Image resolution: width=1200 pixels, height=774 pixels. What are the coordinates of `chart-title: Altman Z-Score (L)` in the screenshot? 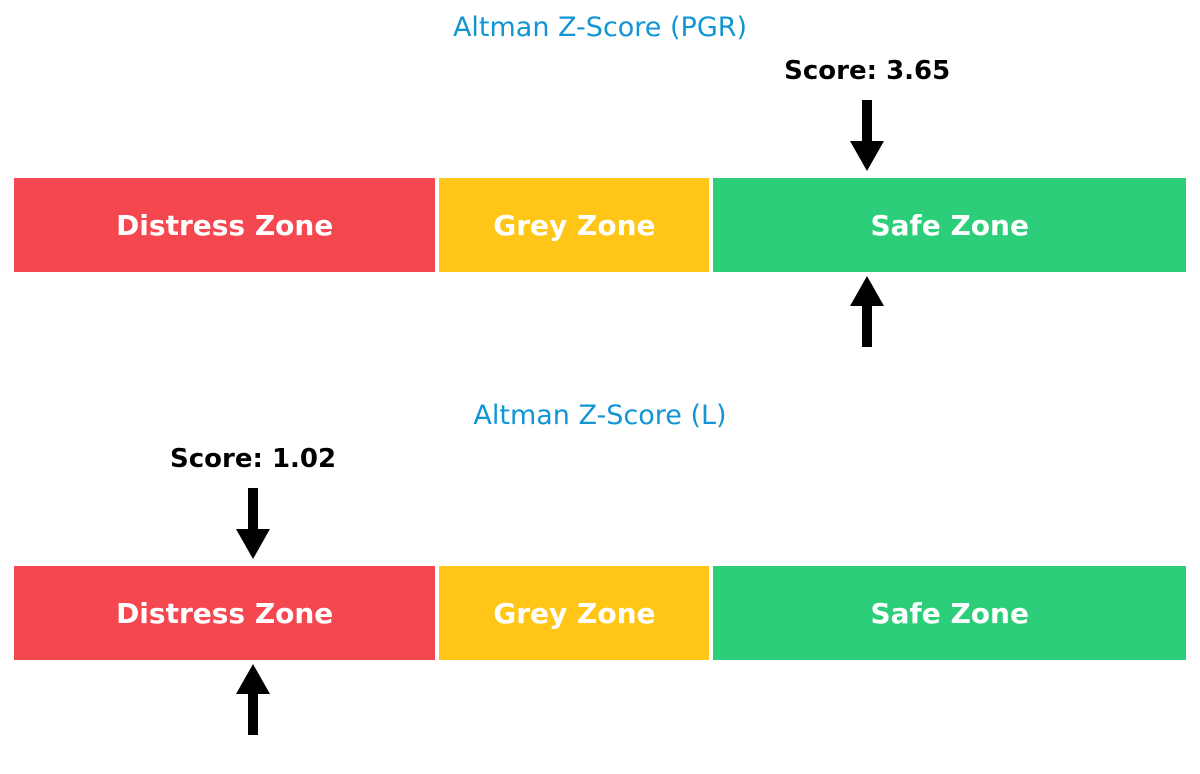 It's located at (600, 415).